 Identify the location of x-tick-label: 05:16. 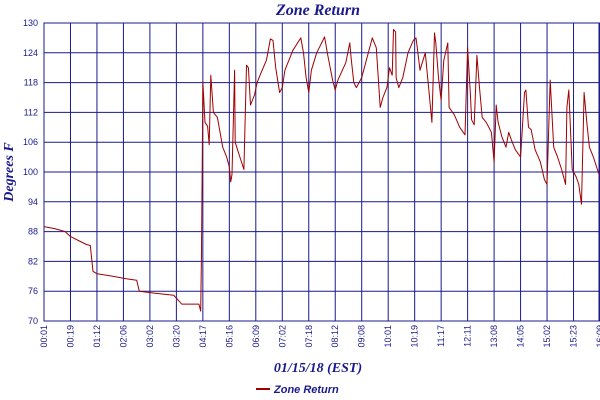
(229, 336).